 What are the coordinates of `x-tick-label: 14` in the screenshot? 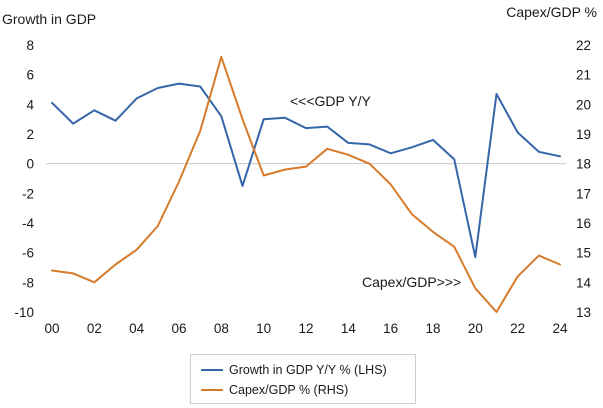 It's located at (349, 328).